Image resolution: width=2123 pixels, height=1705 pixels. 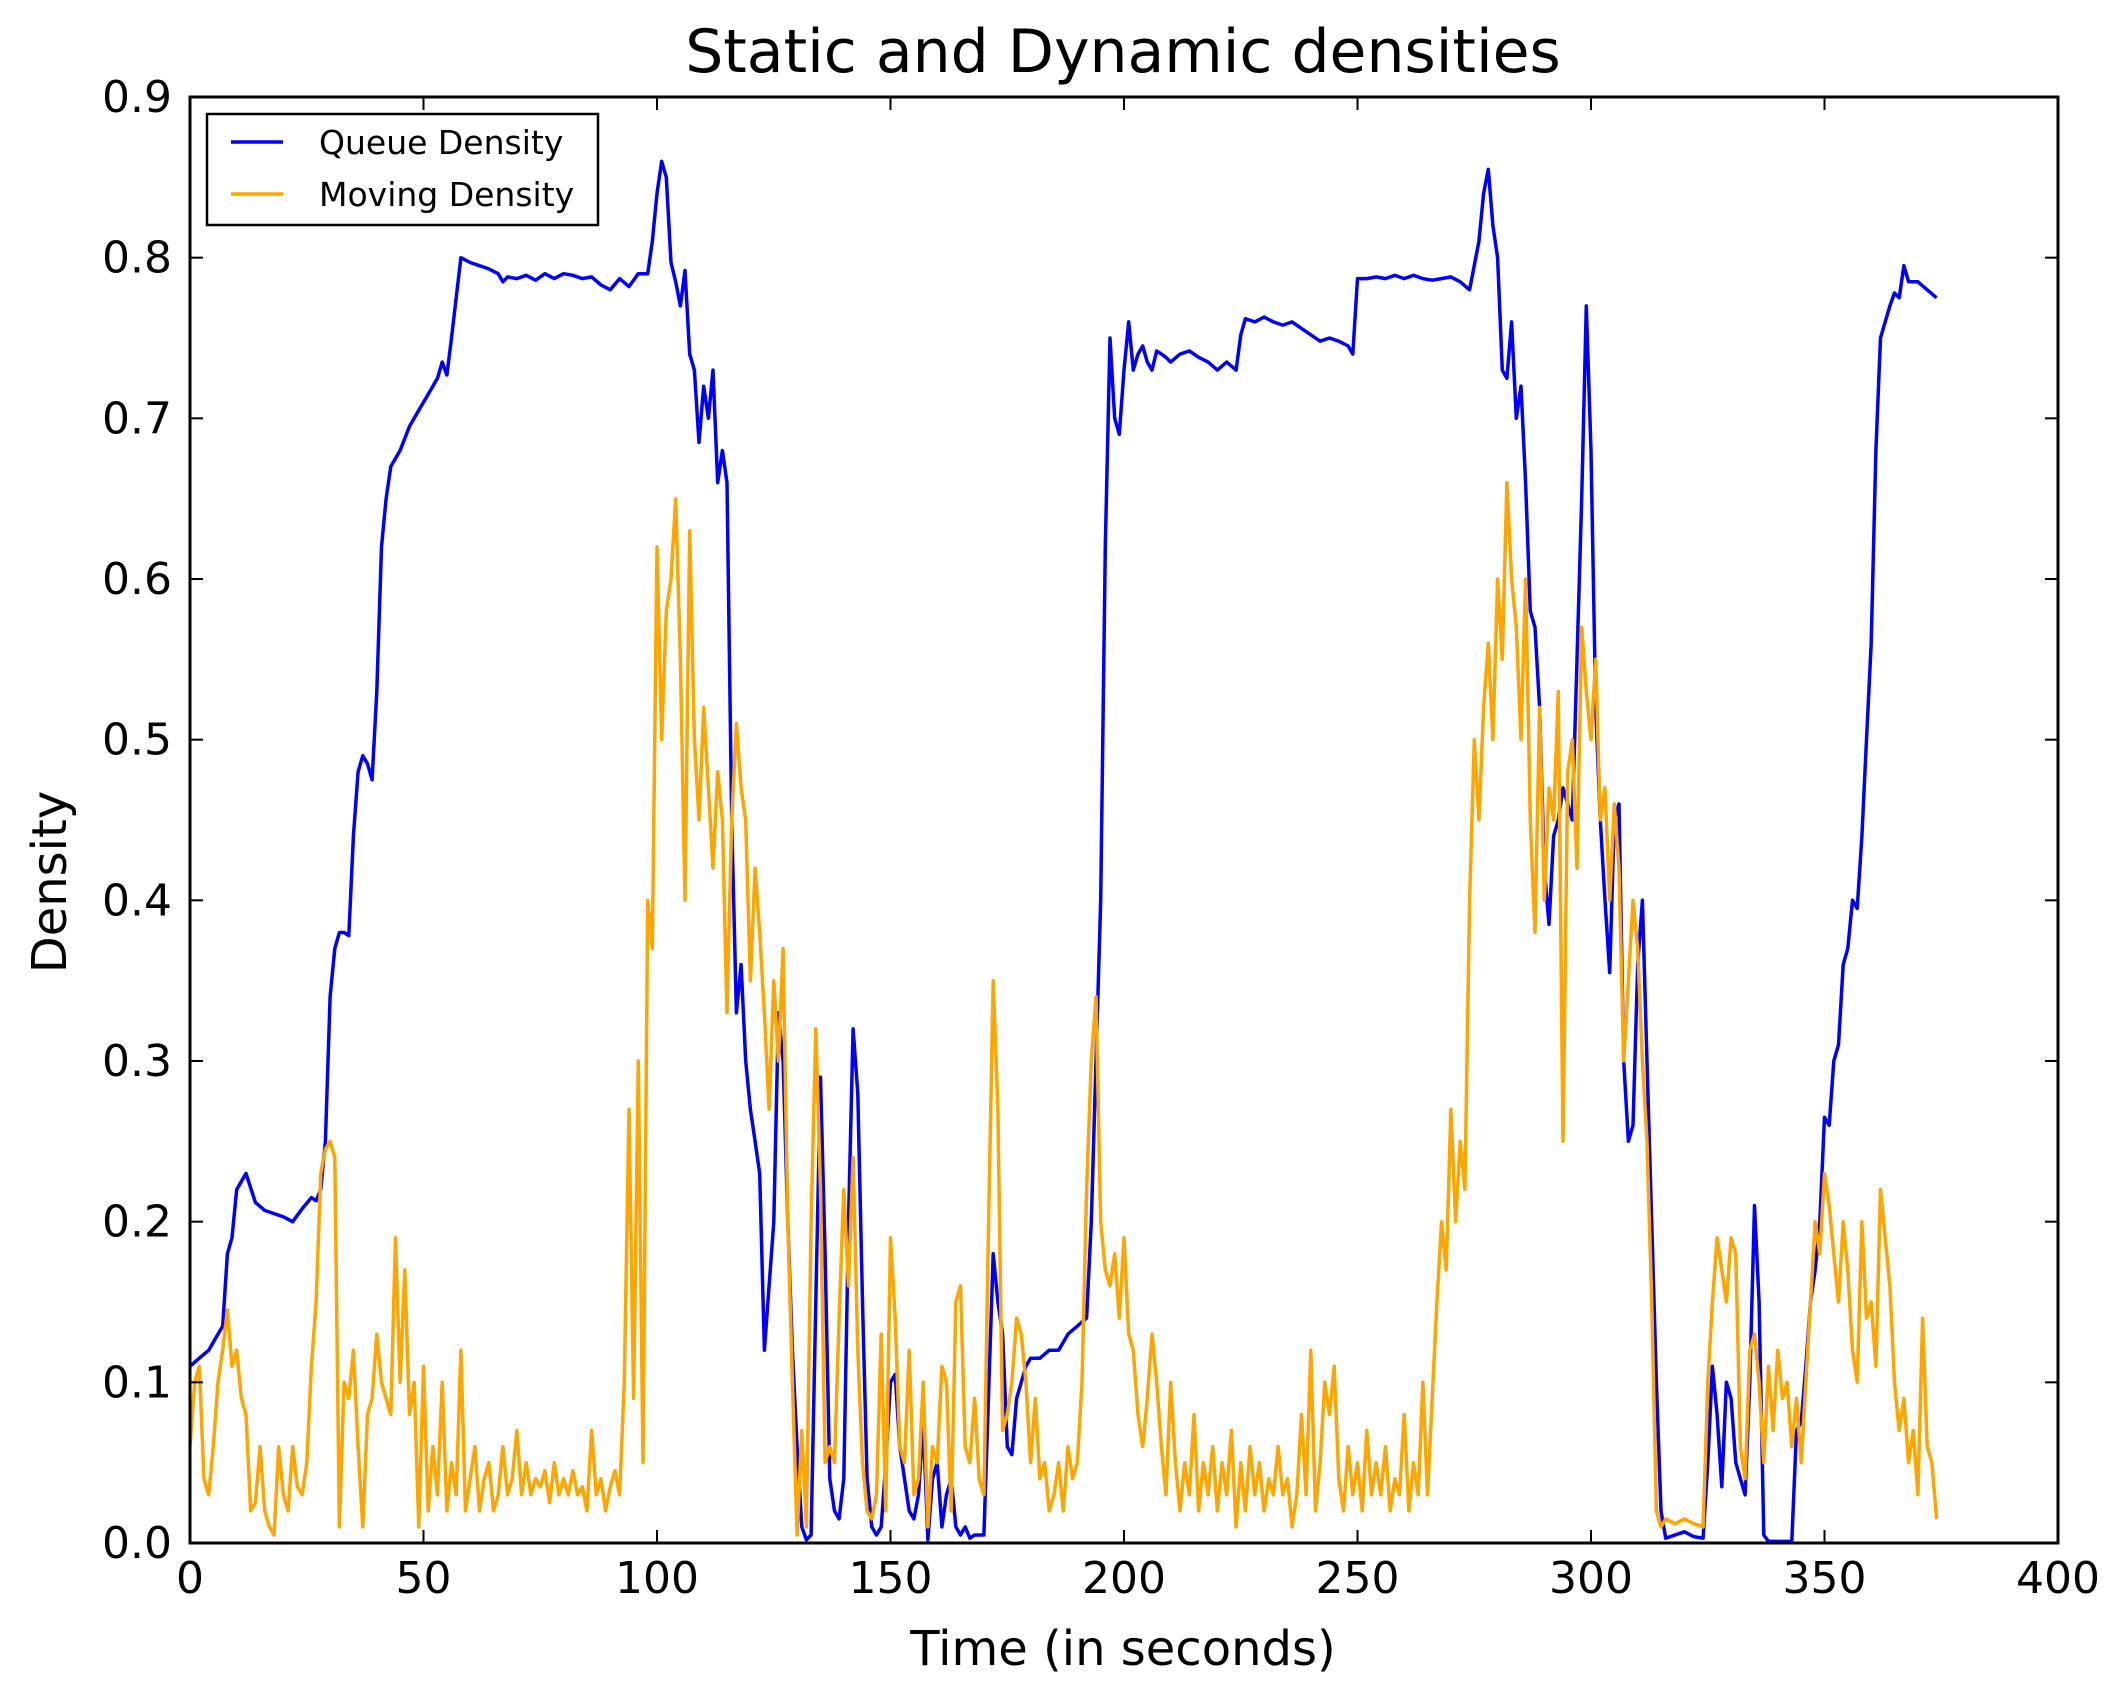 I want to click on legend-label: Moving Density, so click(x=446, y=194).